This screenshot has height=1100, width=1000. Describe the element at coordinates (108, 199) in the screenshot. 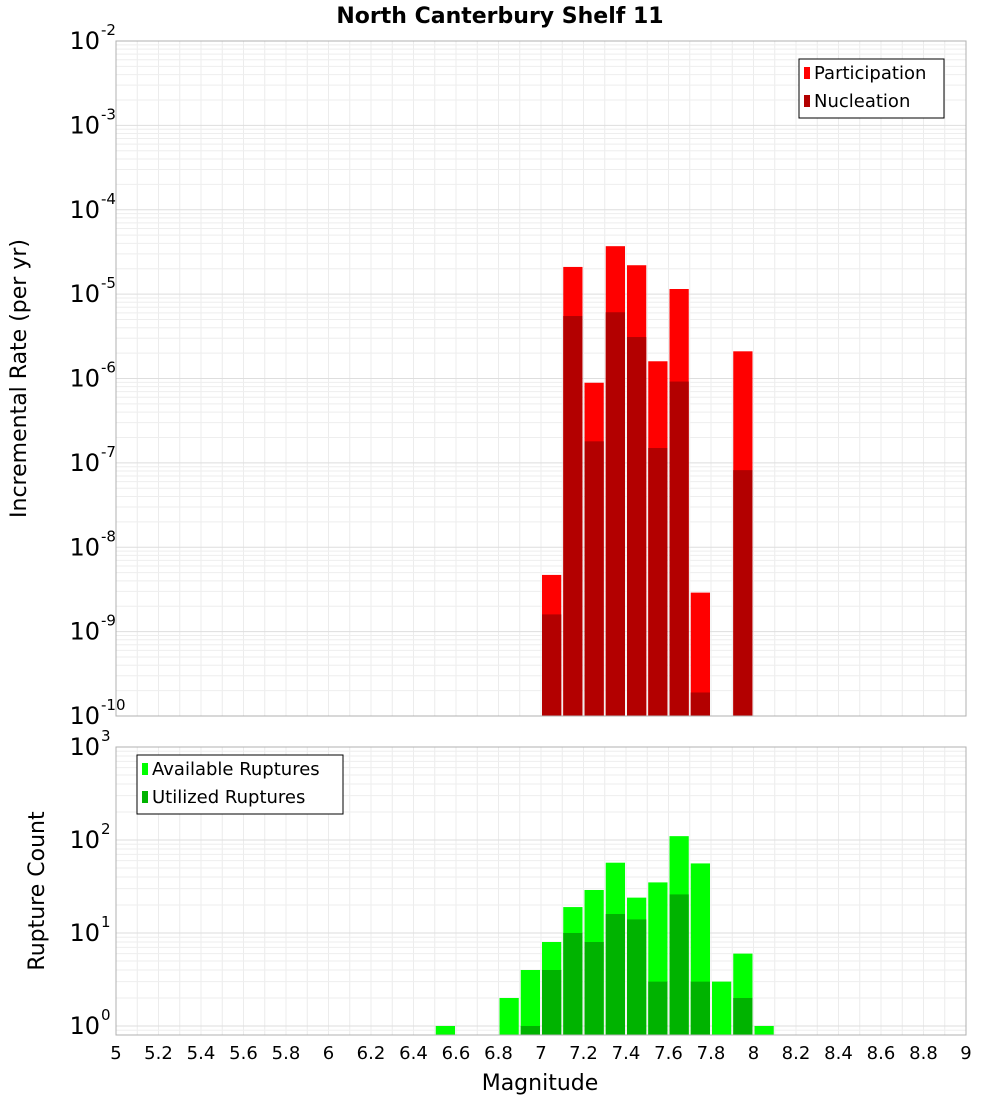

I see `y-tick-exponent: -4` at that location.